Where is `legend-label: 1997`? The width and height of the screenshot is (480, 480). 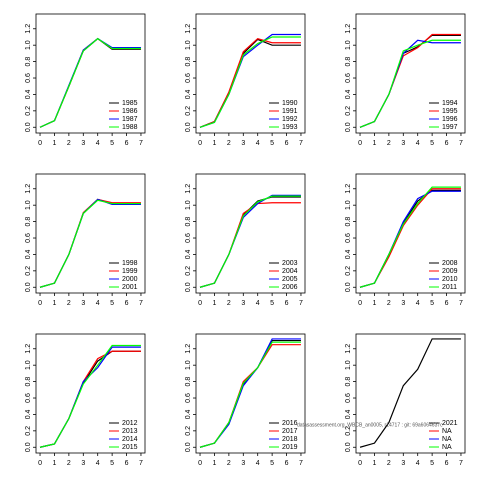 legend-label: 1997 is located at coordinates (450, 127).